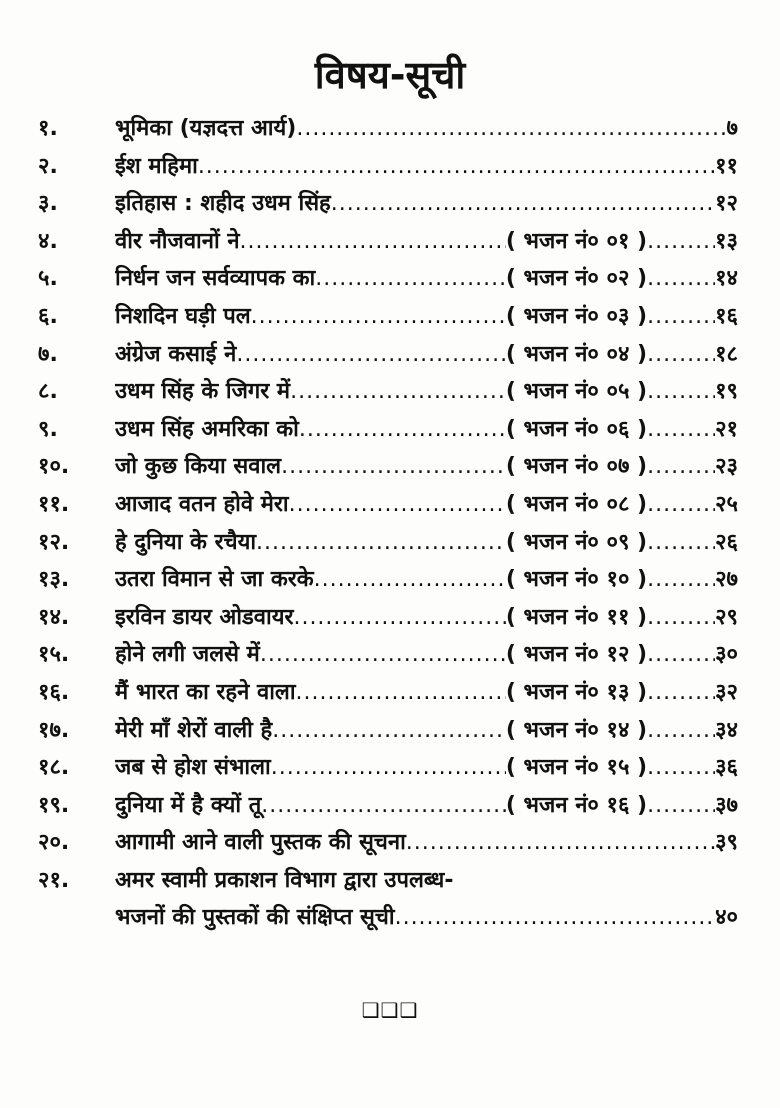 The width and height of the screenshot is (780, 1108). What do you see at coordinates (204, 617) in the screenshot?
I see `entry-title: इरविन डायर ओडवायर` at bounding box center [204, 617].